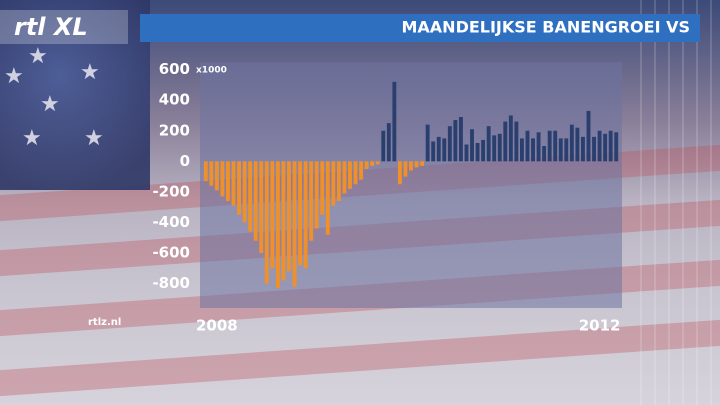 The image size is (720, 405). Describe the element at coordinates (171, 222) in the screenshot. I see `y-tick-label: -400` at that location.